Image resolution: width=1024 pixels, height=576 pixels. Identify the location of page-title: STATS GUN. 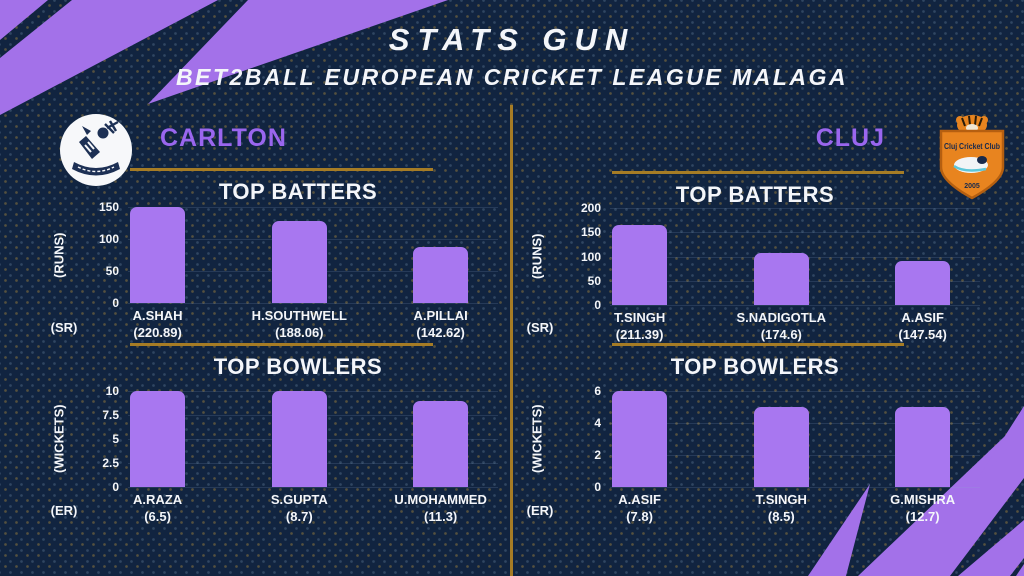
(512, 39).